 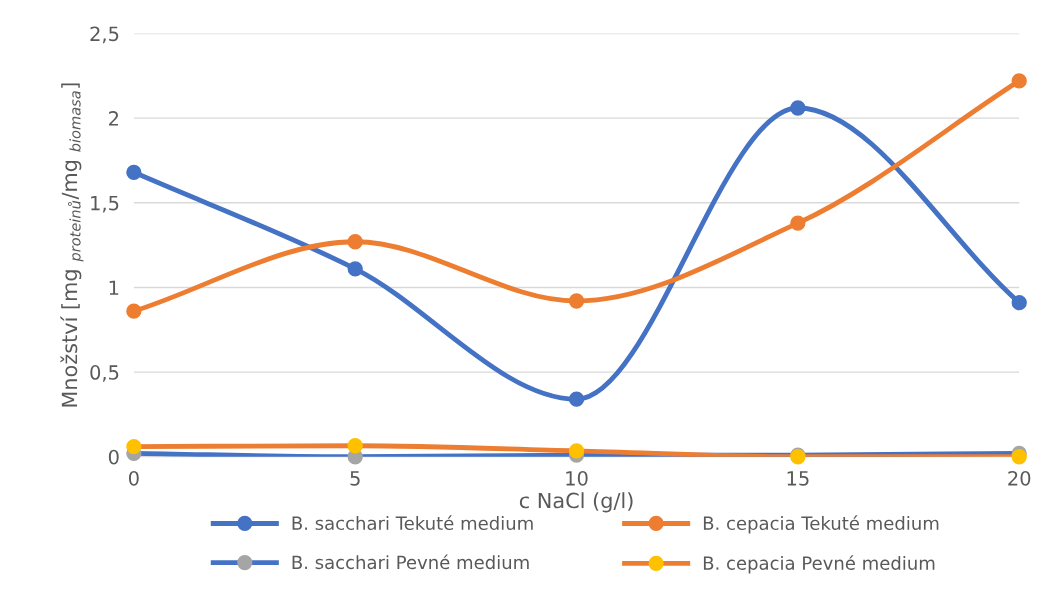 What do you see at coordinates (410, 562) in the screenshot?
I see `legend-label: B. sacchari Pevné medium` at bounding box center [410, 562].